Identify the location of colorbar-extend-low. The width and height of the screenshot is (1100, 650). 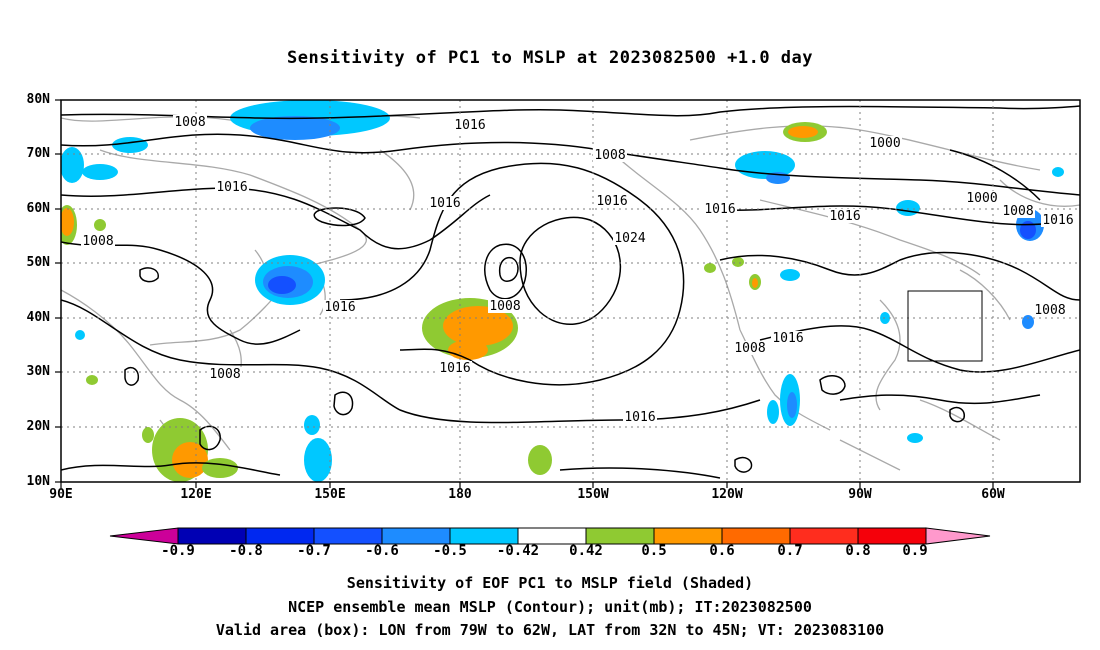
(144, 536).